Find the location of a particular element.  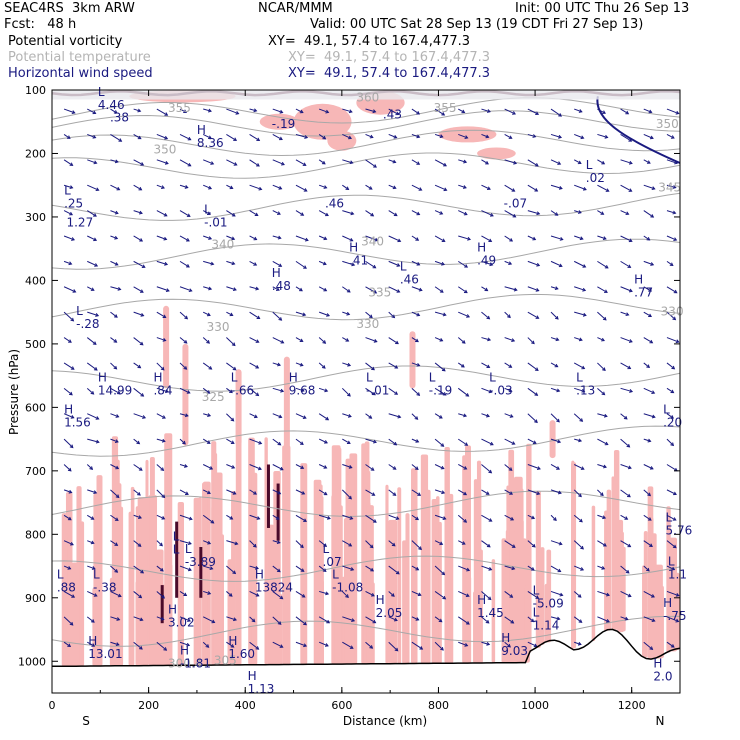

pv-extremum-mark: H is located at coordinates (638, 279).